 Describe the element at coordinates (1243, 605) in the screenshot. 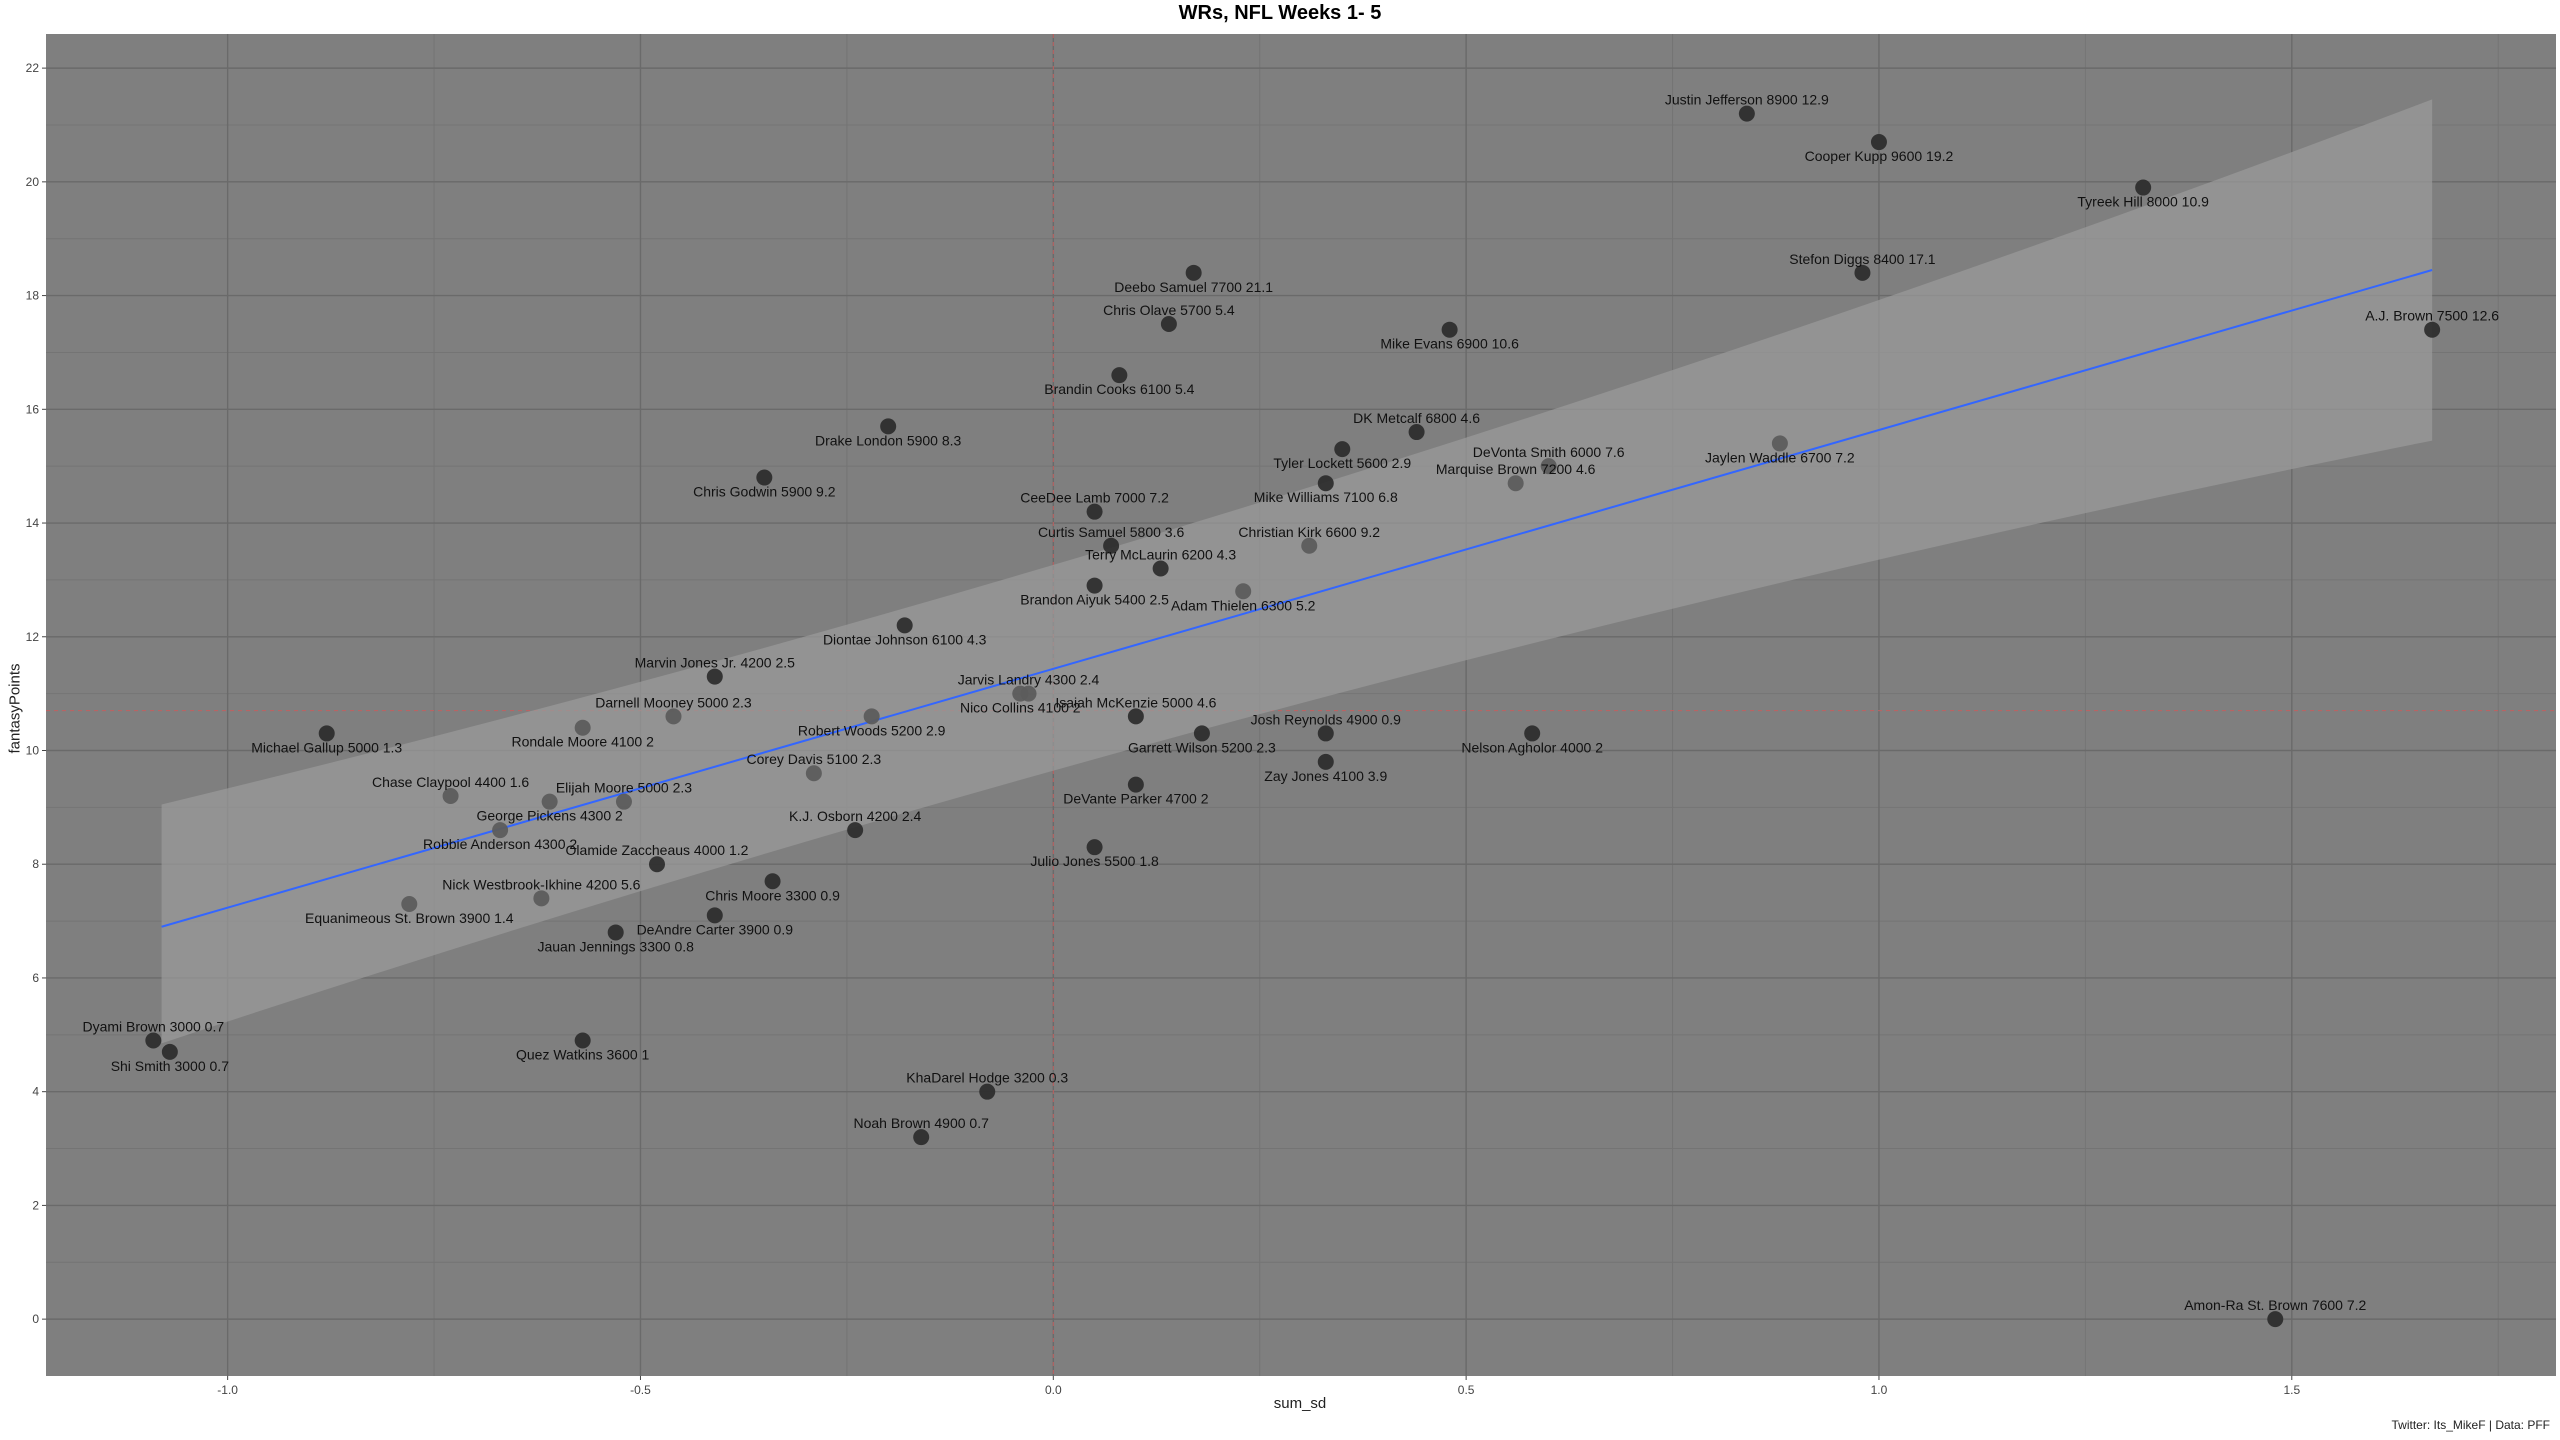

I see `point-label: Adam Thielen 6300 5.2` at that location.